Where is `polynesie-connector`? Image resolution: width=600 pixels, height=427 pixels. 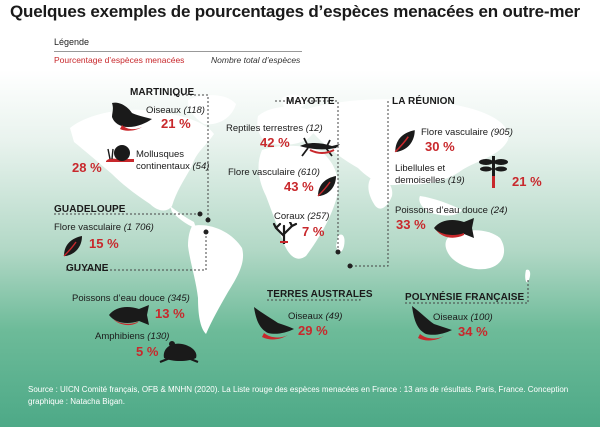 polynesie-connector is located at coordinates (467, 292).